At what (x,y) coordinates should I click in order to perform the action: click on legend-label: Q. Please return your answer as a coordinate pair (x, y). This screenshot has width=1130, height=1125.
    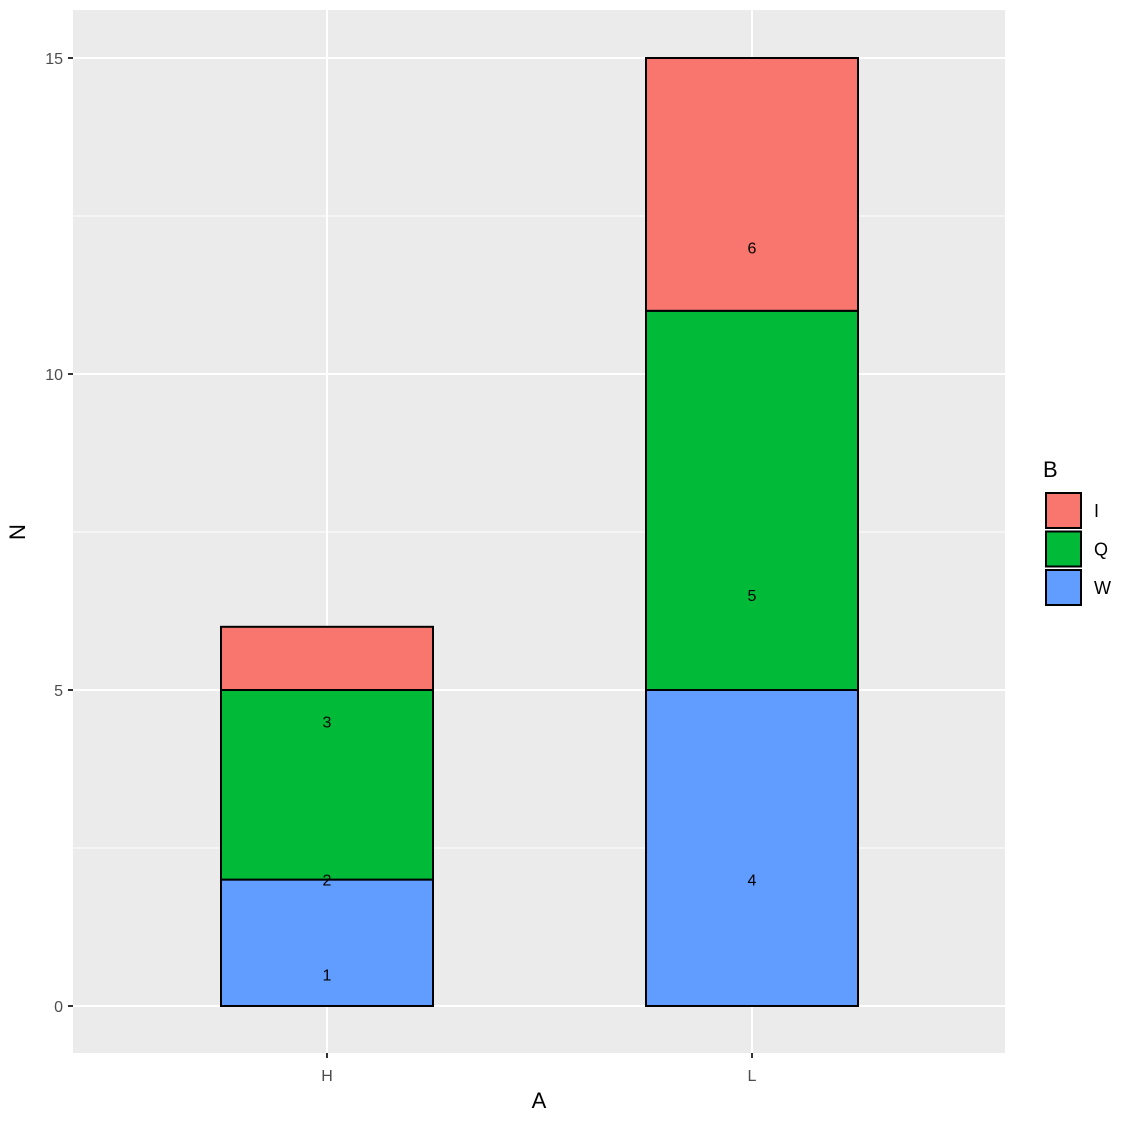
    Looking at the image, I should click on (1101, 550).